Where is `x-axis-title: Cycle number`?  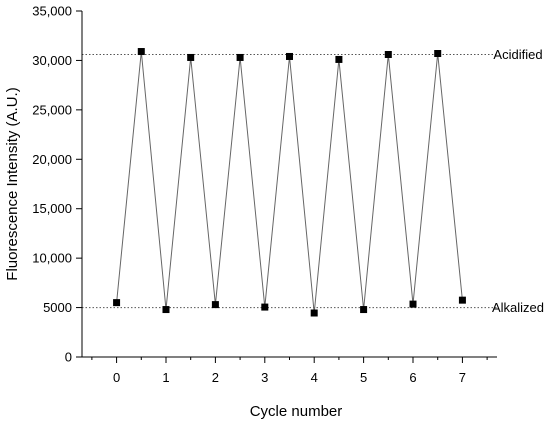
x-axis-title: Cycle number is located at coordinates (296, 411).